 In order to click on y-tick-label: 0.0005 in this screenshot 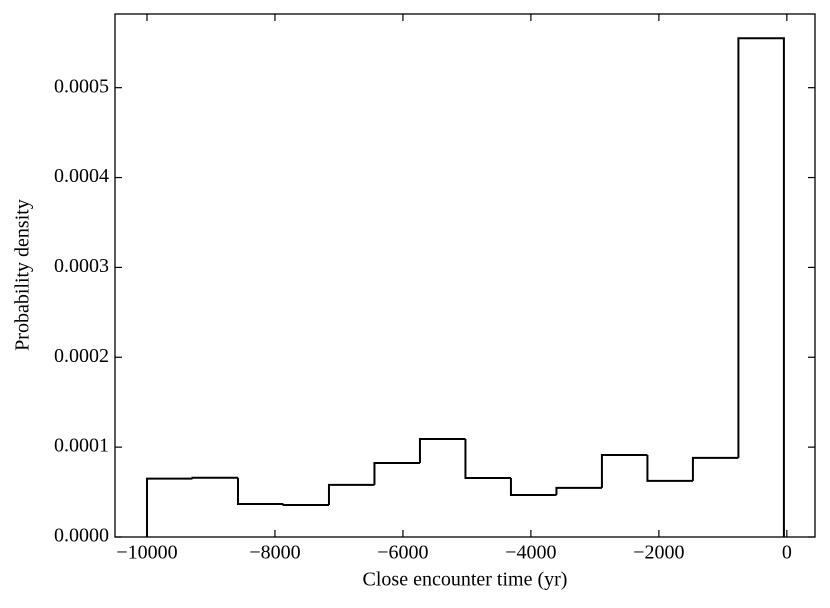, I will do `click(81, 86)`.